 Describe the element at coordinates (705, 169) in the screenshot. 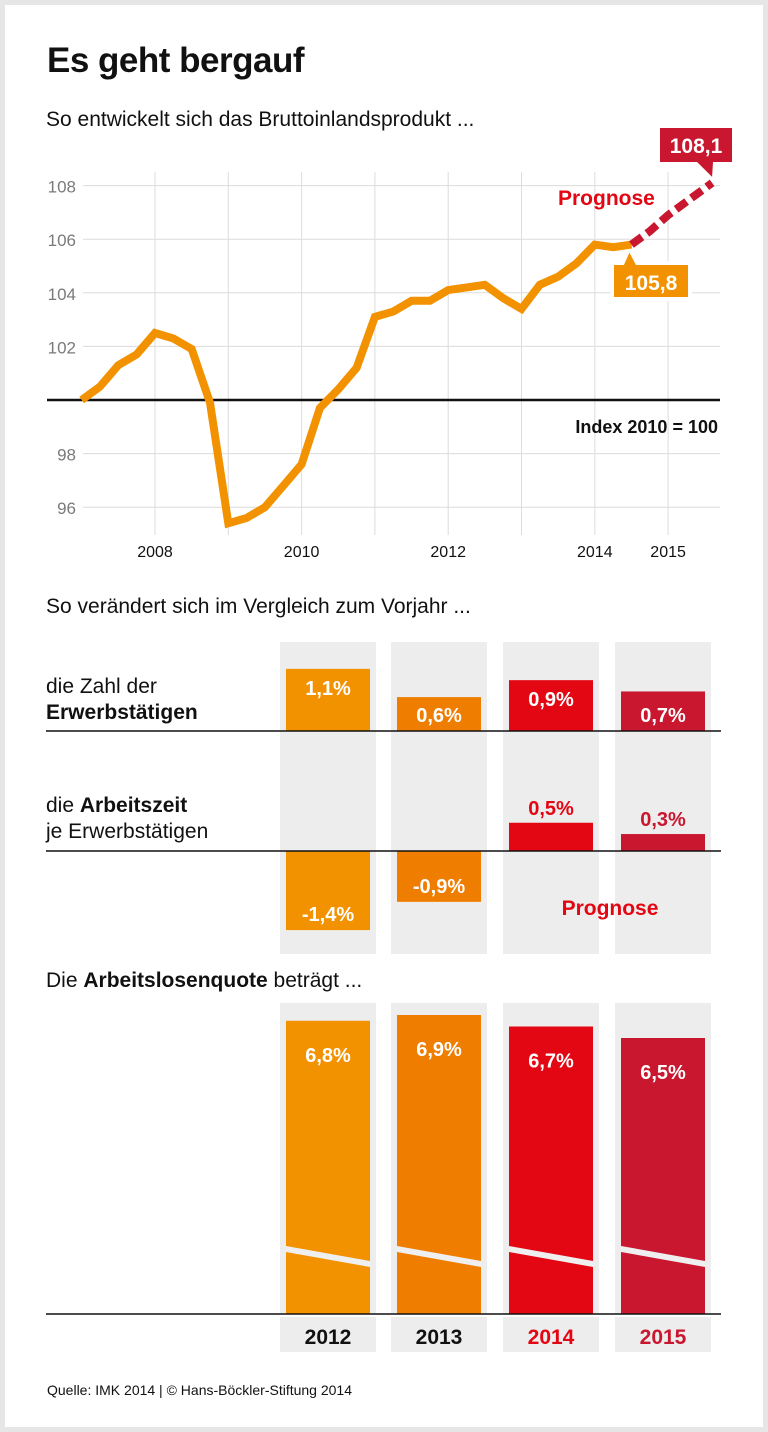

I see `callout-forecast-pointer` at that location.